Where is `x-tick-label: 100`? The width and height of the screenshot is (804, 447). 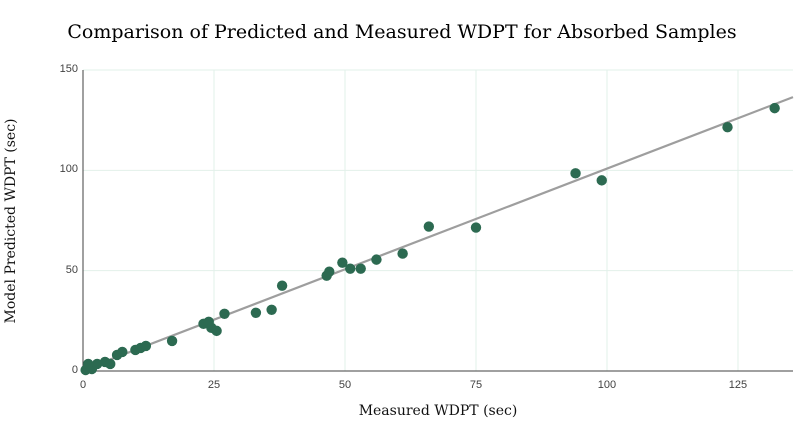 x-tick-label: 100 is located at coordinates (607, 385).